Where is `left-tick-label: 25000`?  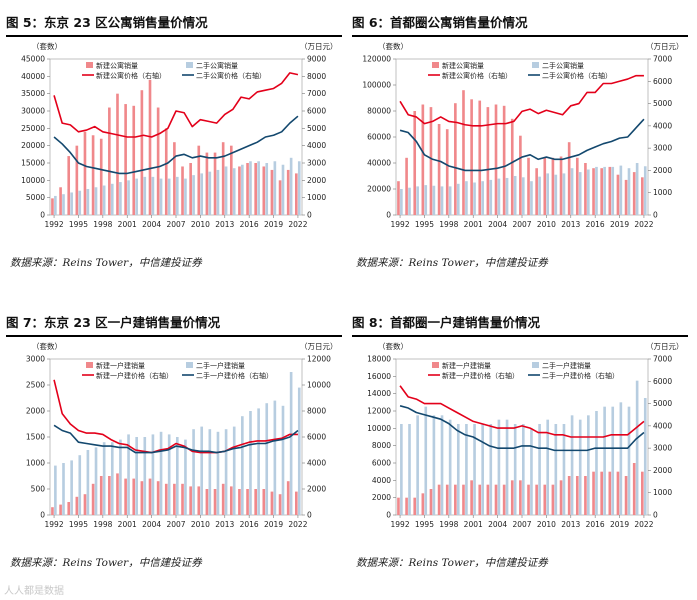 left-tick-label: 25000 is located at coordinates (33, 128).